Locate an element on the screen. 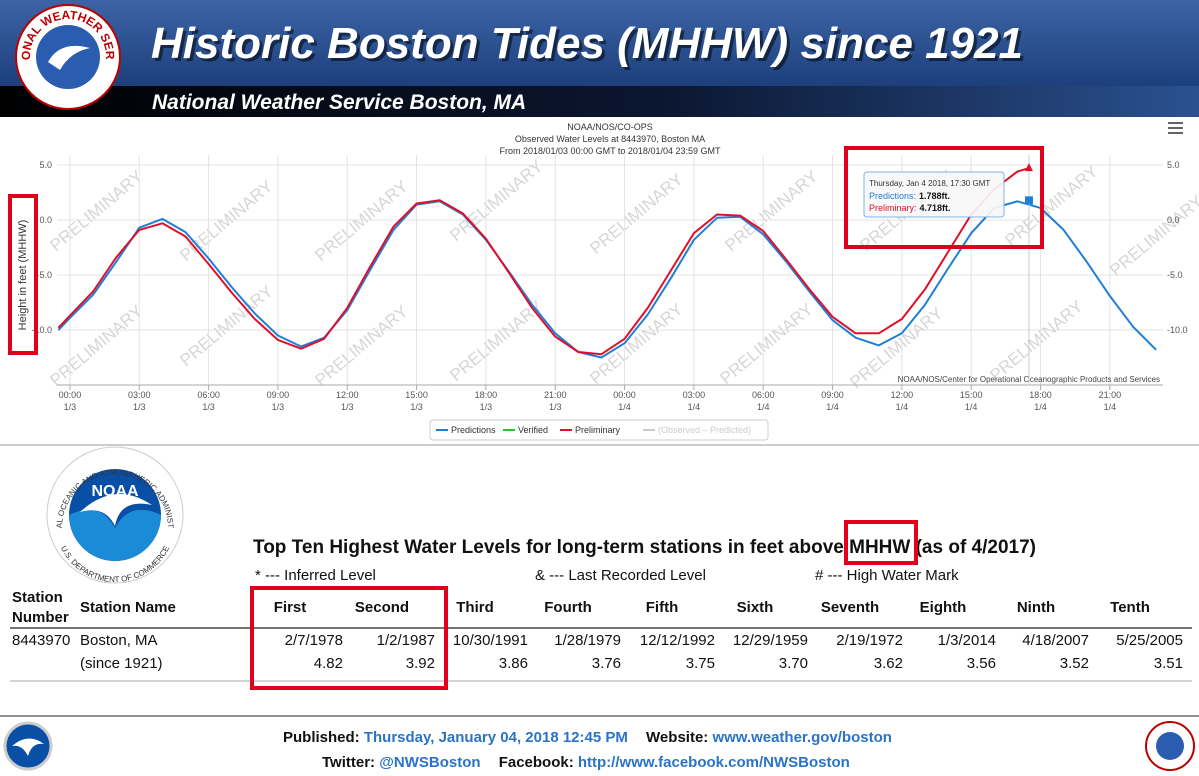 This screenshot has height=776, width=1199. legend-label: Predictions is located at coordinates (473, 430).